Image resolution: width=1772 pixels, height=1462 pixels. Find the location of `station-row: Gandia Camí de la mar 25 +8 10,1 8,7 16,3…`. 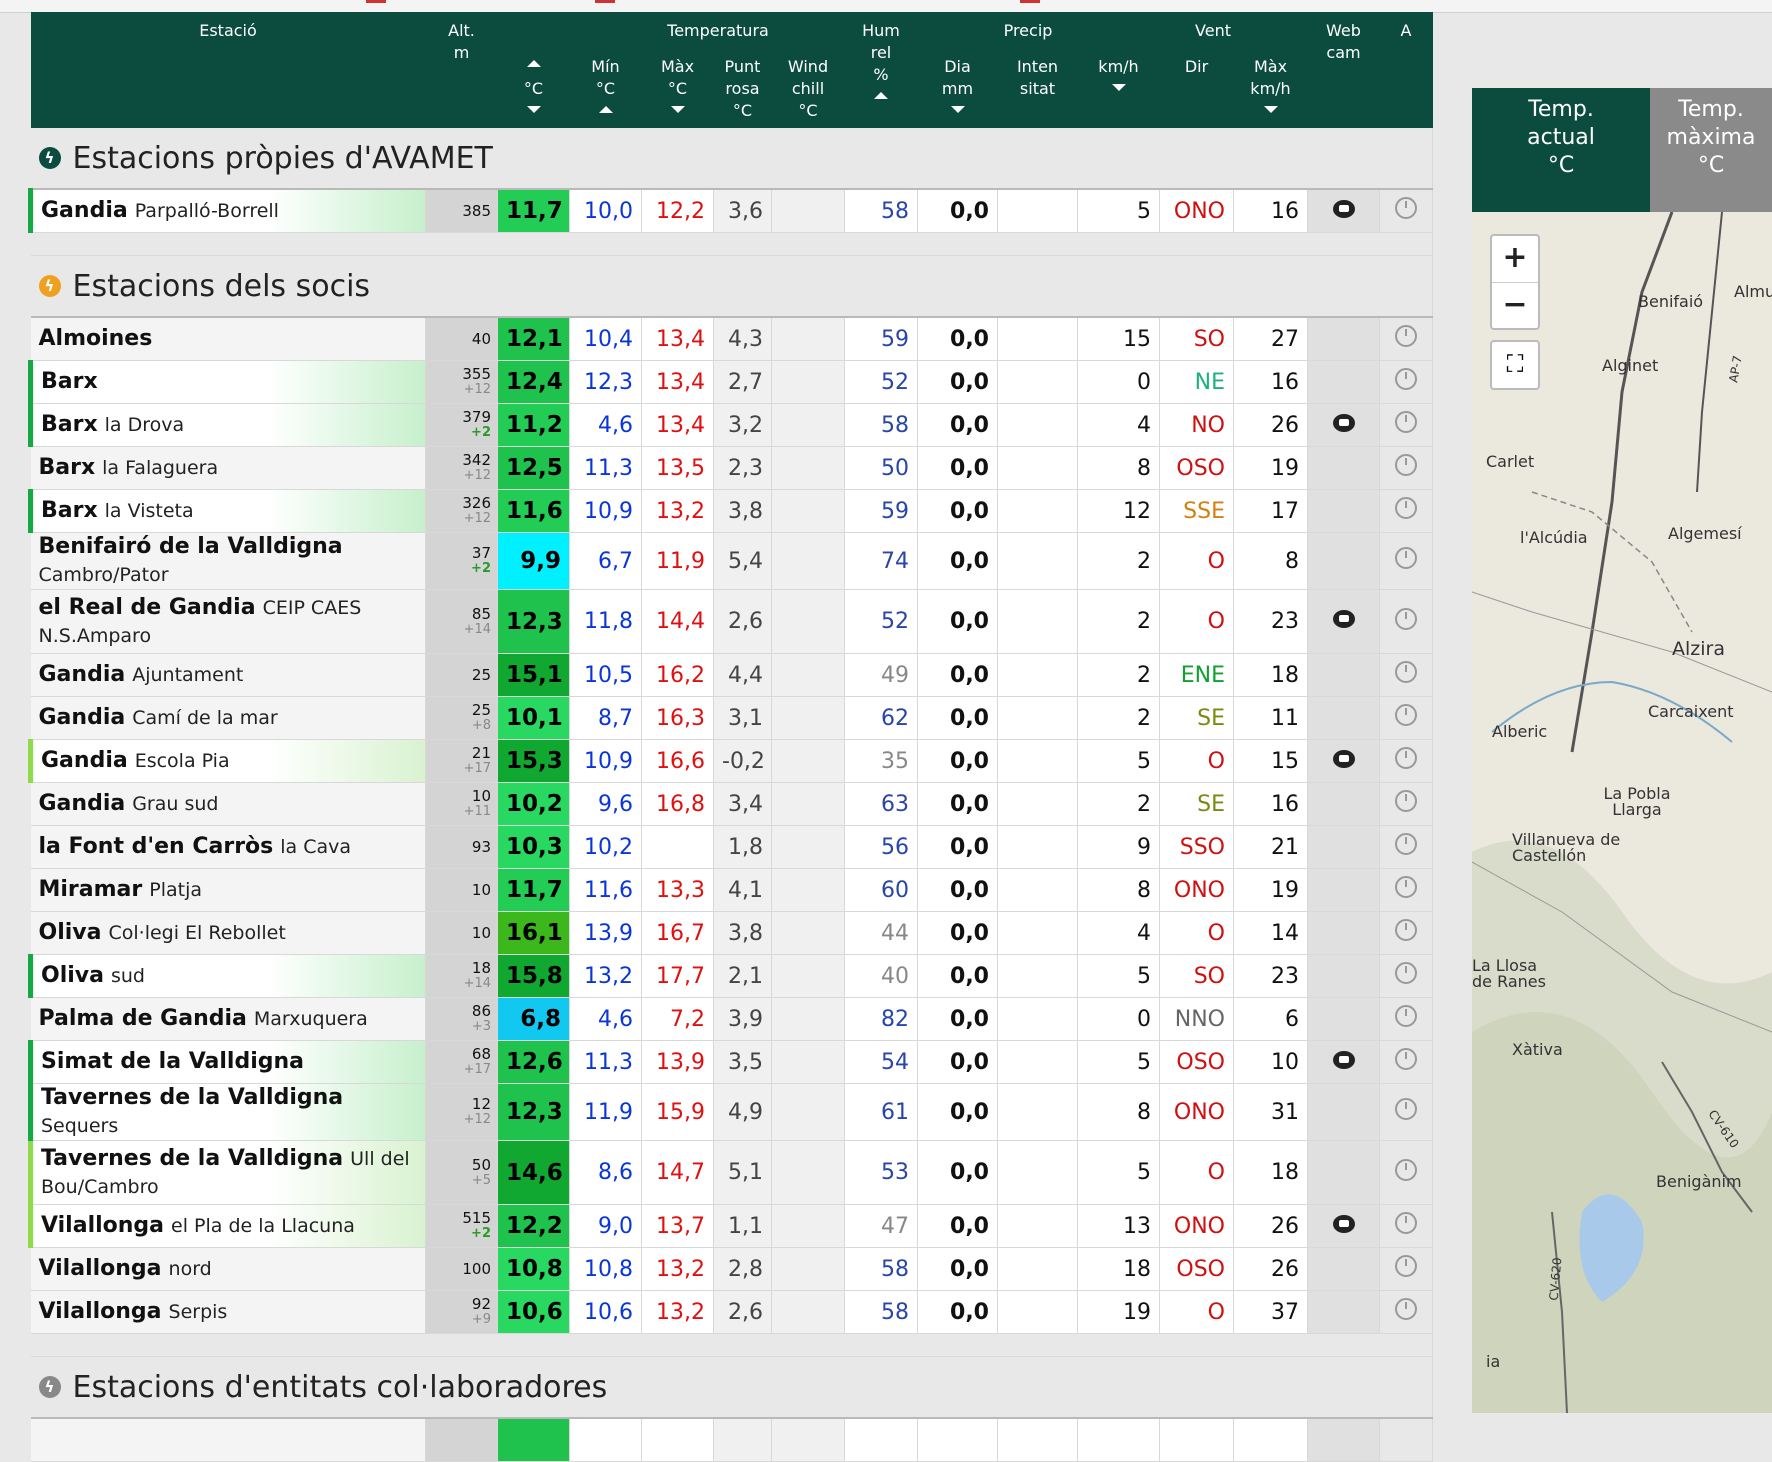

station-row: Gandia Camí de la mar 25 +8 10,1 8,7 16,3… is located at coordinates (731, 718).